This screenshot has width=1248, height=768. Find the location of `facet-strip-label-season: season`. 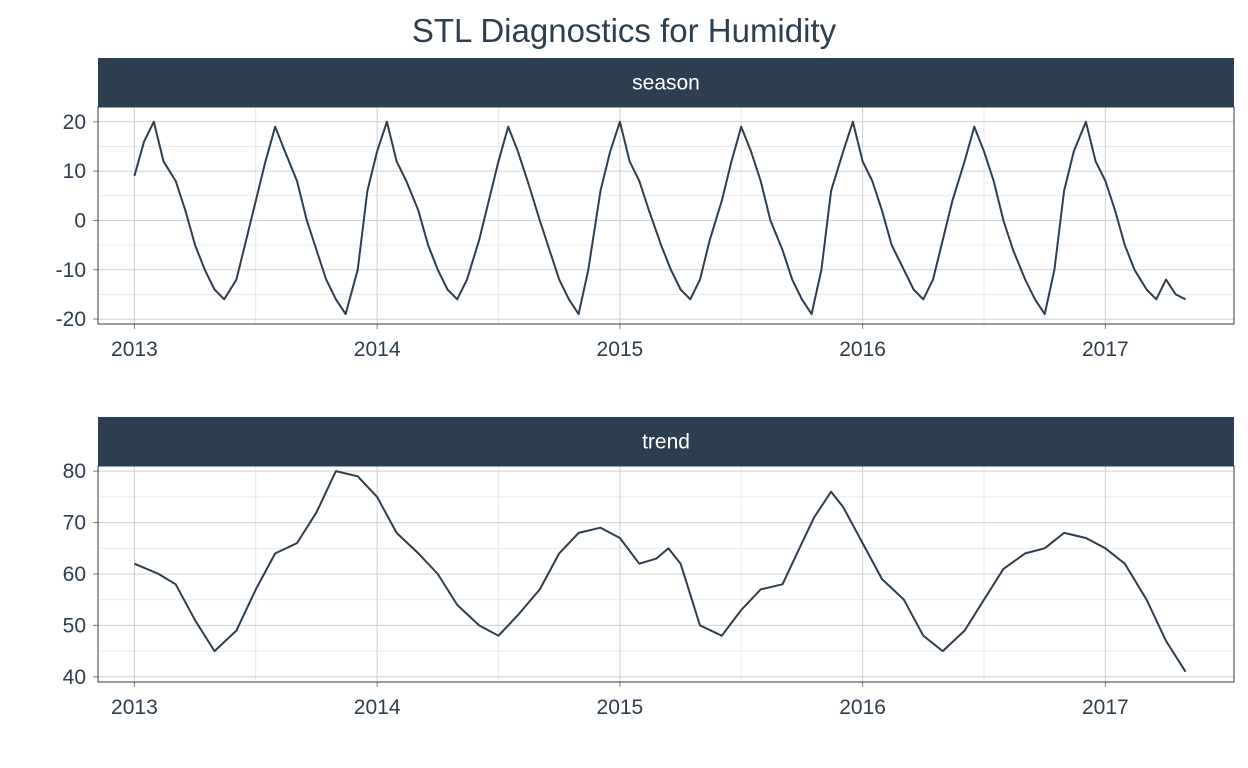

facet-strip-label-season: season is located at coordinates (666, 83).